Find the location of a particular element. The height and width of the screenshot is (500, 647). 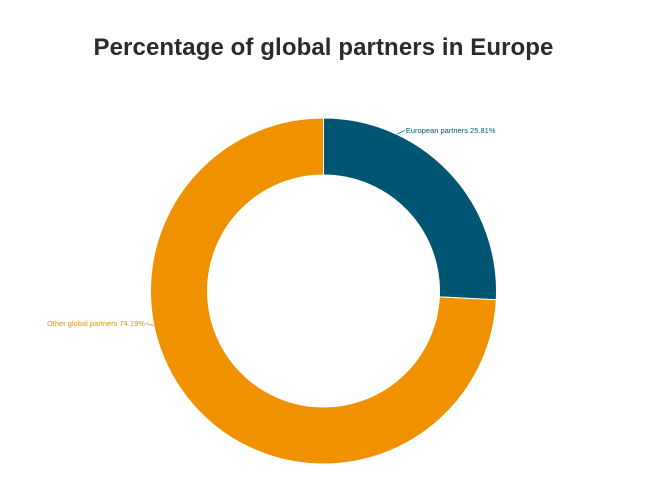

data-label-other-global-partners: Other global partners 74.19% is located at coordinates (96, 323).